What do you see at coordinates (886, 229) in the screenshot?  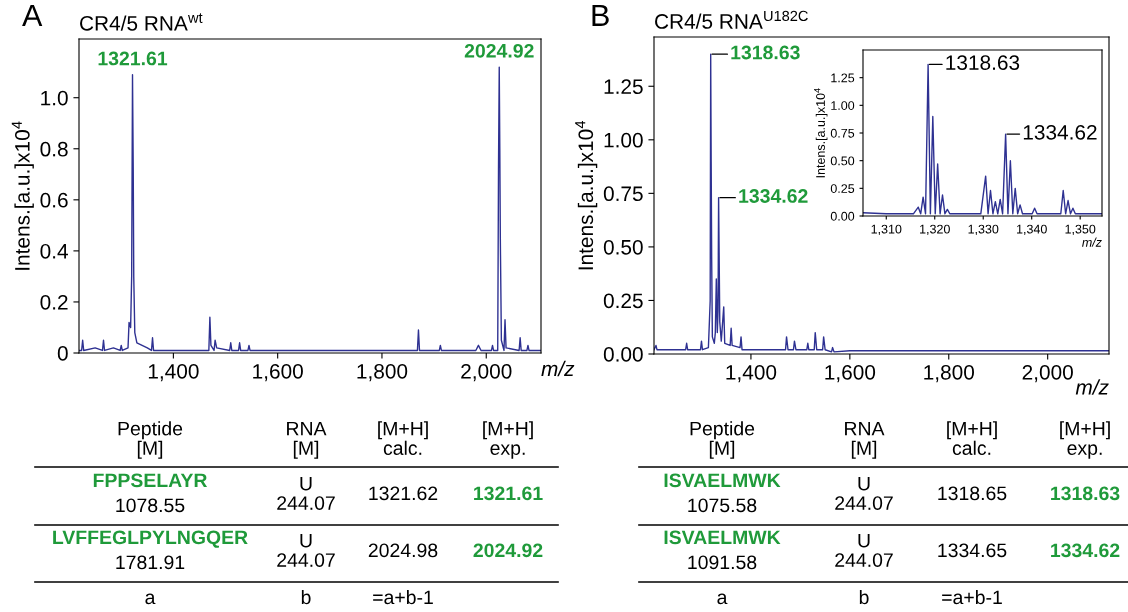 I see `x-tick-label: 1,310` at bounding box center [886, 229].